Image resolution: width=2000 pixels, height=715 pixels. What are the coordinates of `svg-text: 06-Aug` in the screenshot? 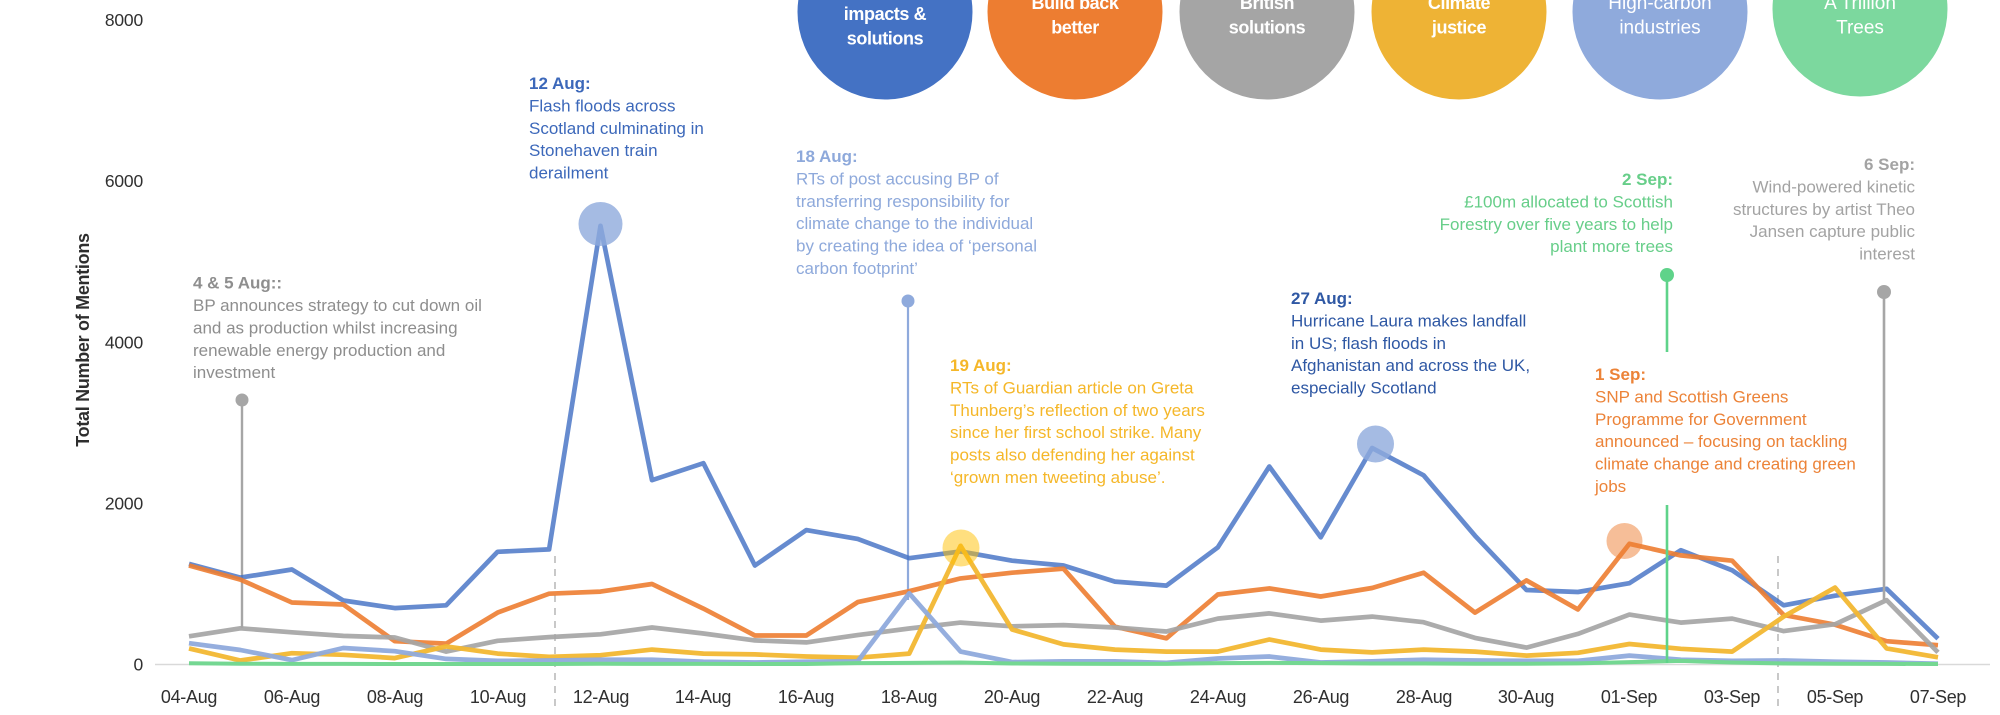 It's located at (292, 697).